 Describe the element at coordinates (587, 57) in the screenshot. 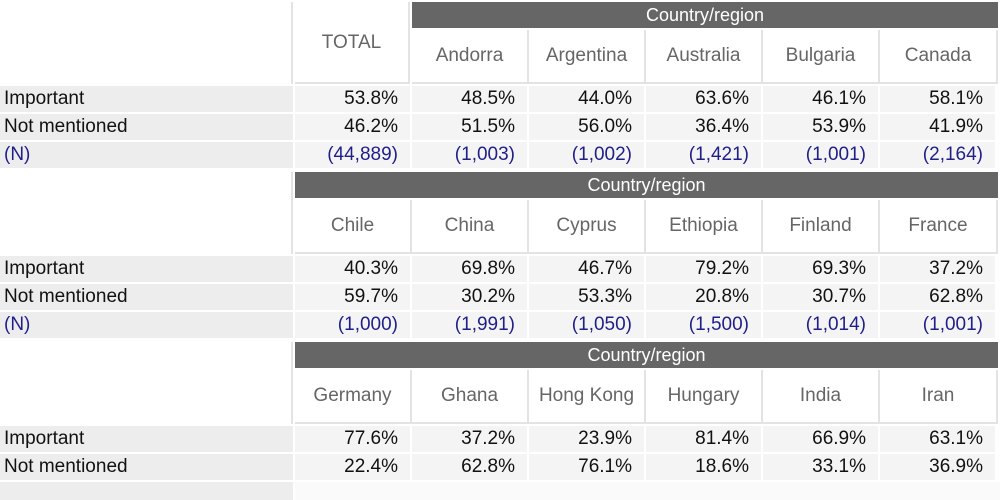

I see `col-head-country: Argentina` at that location.